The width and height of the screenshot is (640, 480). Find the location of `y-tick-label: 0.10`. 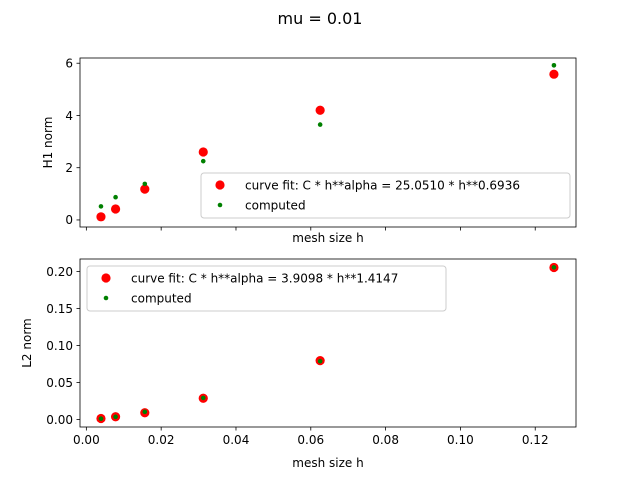

y-tick-label: 0.10 is located at coordinates (59, 346).